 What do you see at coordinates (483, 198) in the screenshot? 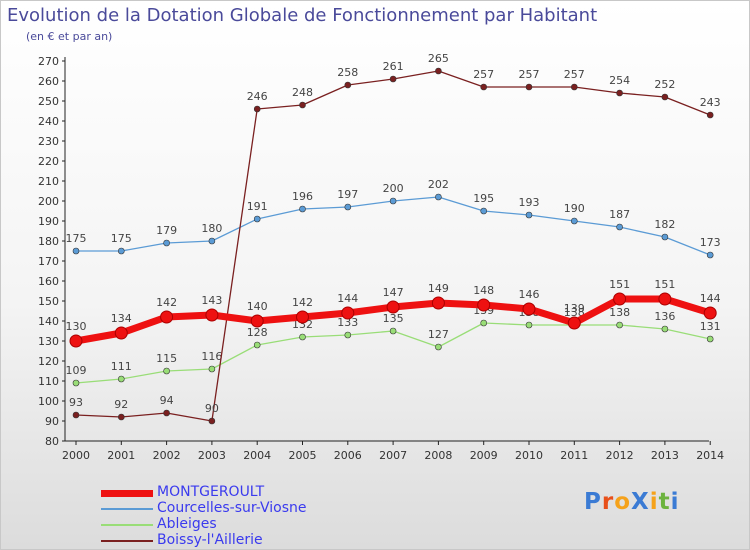
I see `data-label: 195` at bounding box center [483, 198].